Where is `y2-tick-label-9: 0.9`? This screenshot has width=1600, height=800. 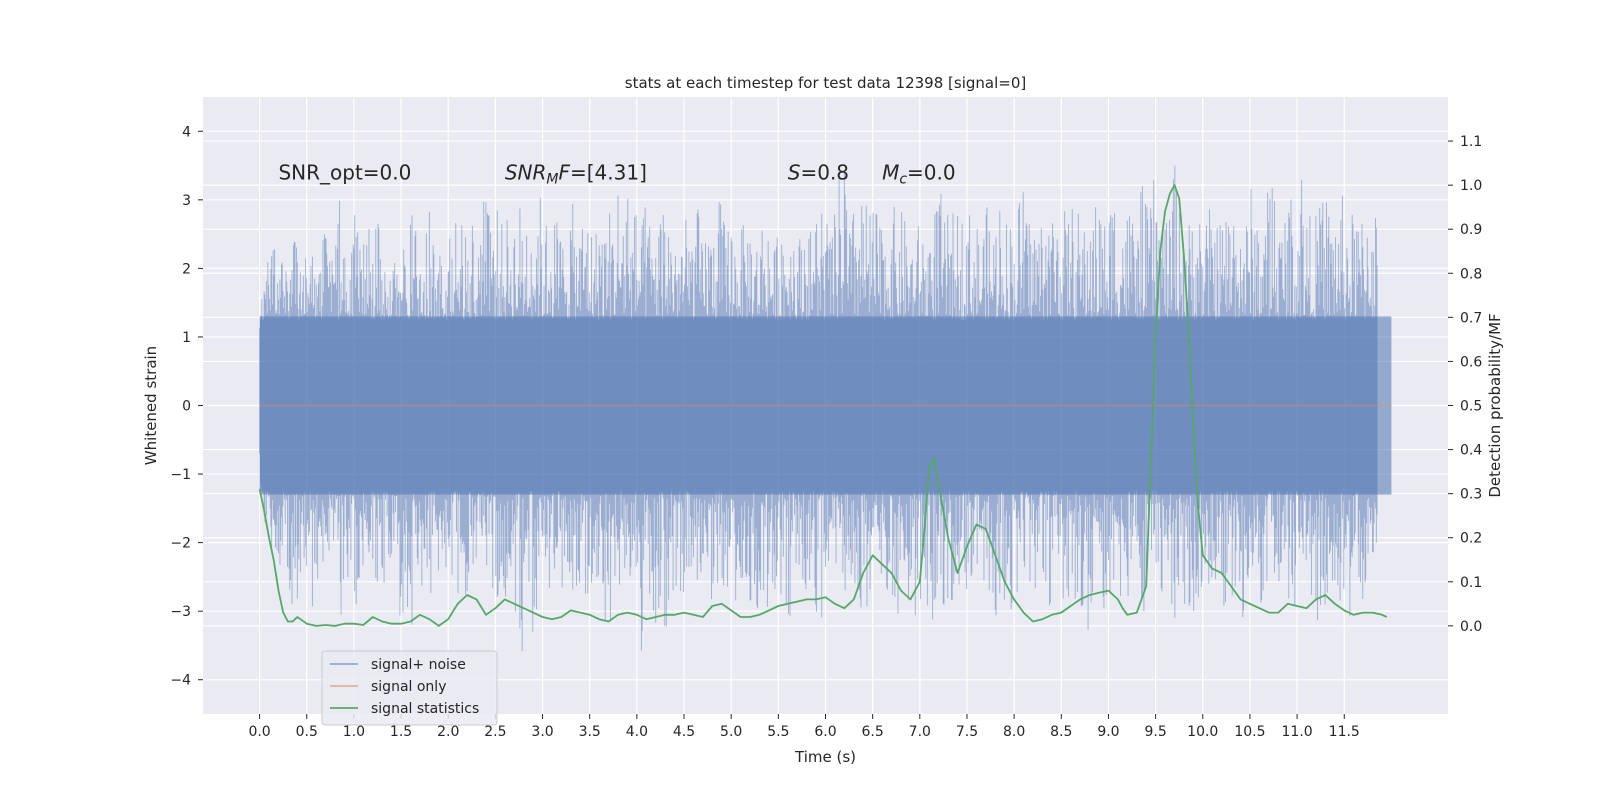 y2-tick-label-9: 0.9 is located at coordinates (1471, 230).